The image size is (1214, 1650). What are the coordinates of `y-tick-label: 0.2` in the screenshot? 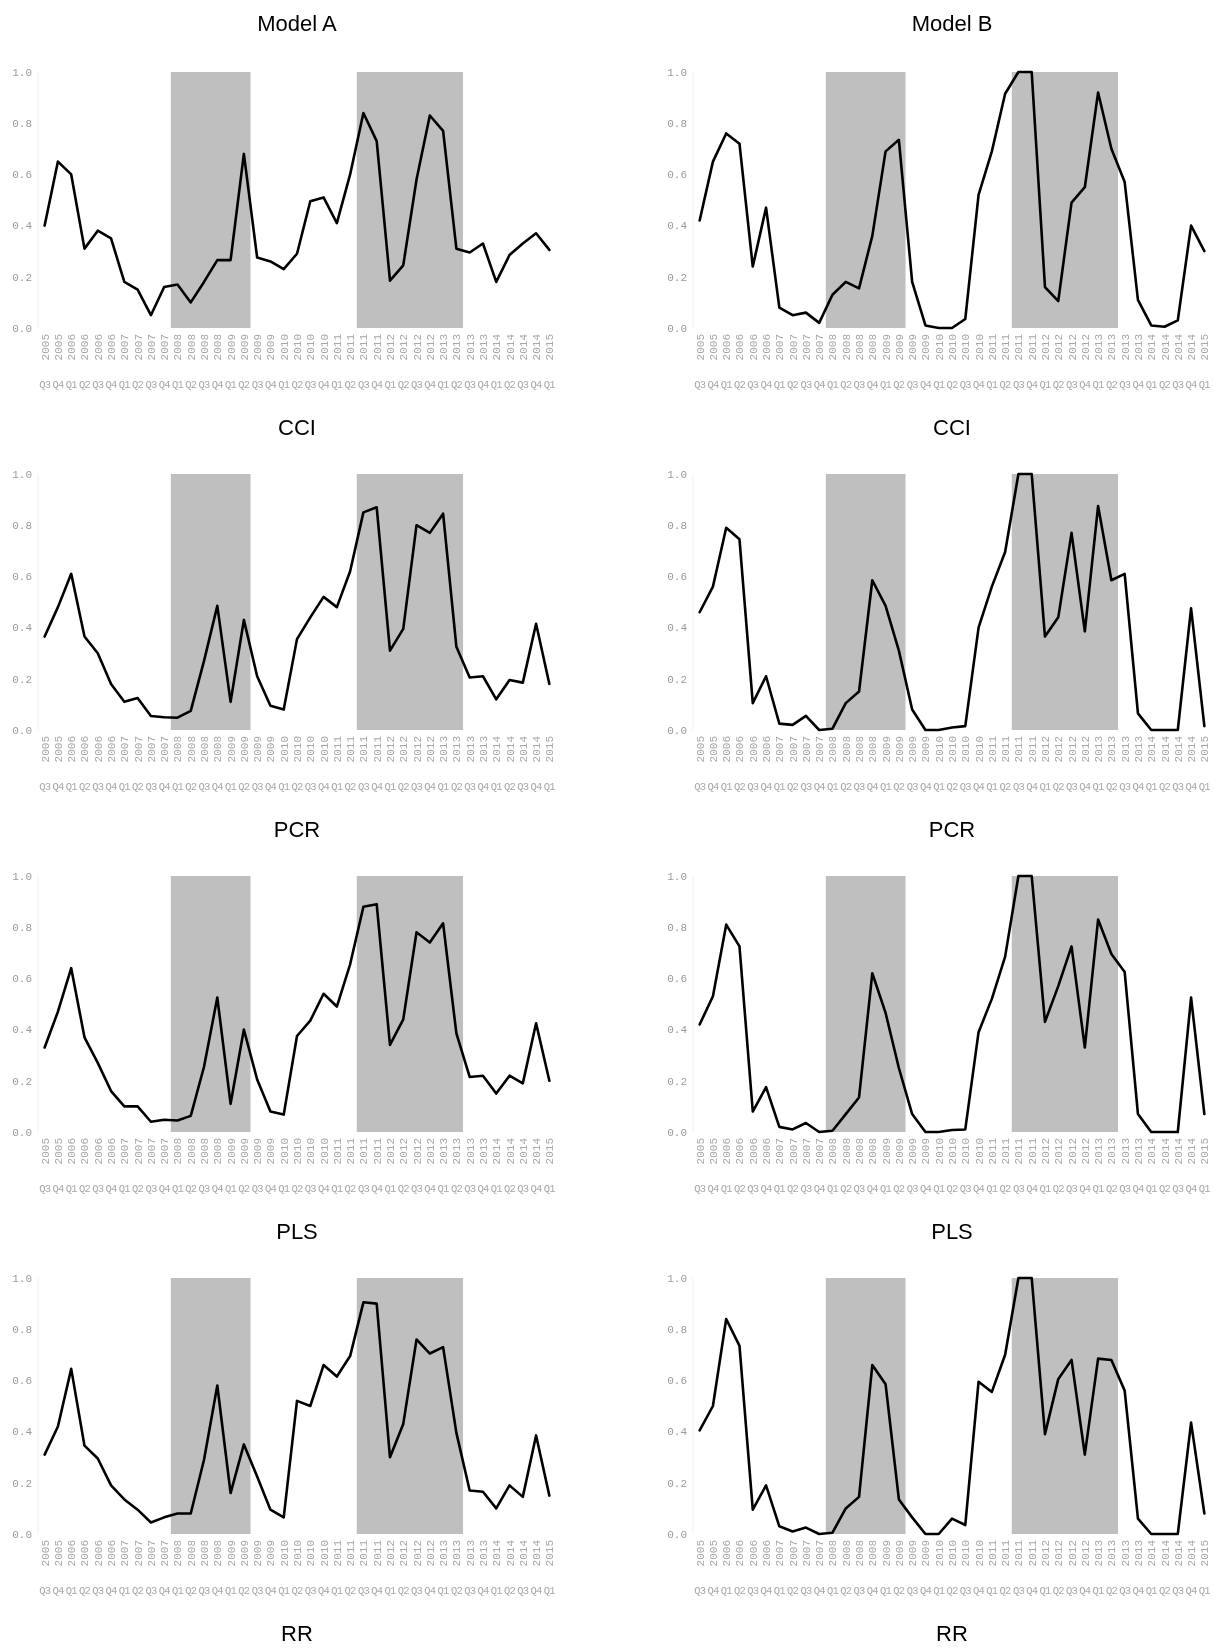 It's located at (677, 277).